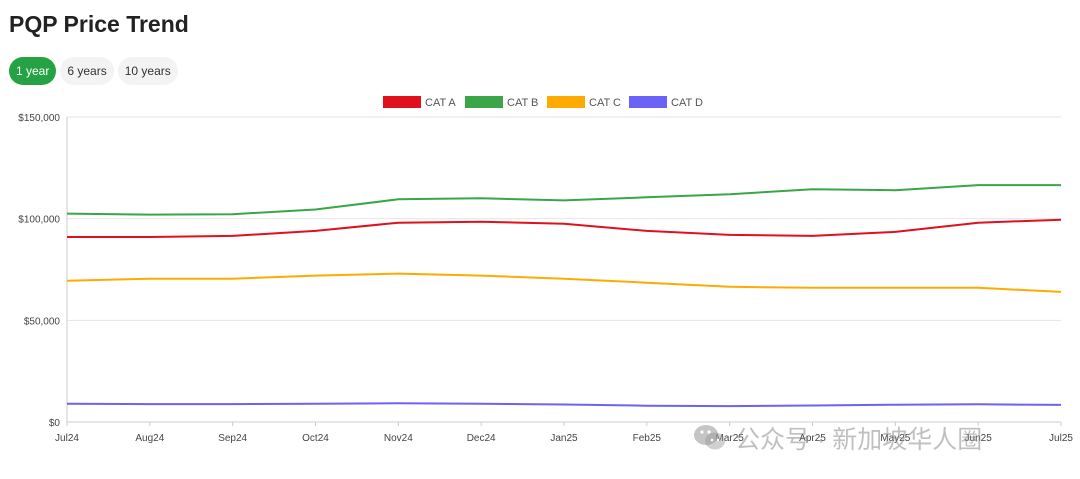 Image resolution: width=1080 pixels, height=479 pixels. I want to click on watermark: 公众号 · 新加坡华人圈, so click(837, 438).